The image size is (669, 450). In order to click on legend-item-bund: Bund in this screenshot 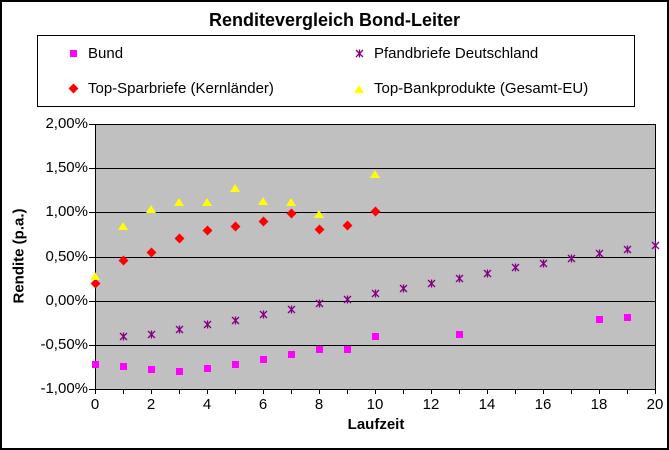, I will do `click(95, 53)`.